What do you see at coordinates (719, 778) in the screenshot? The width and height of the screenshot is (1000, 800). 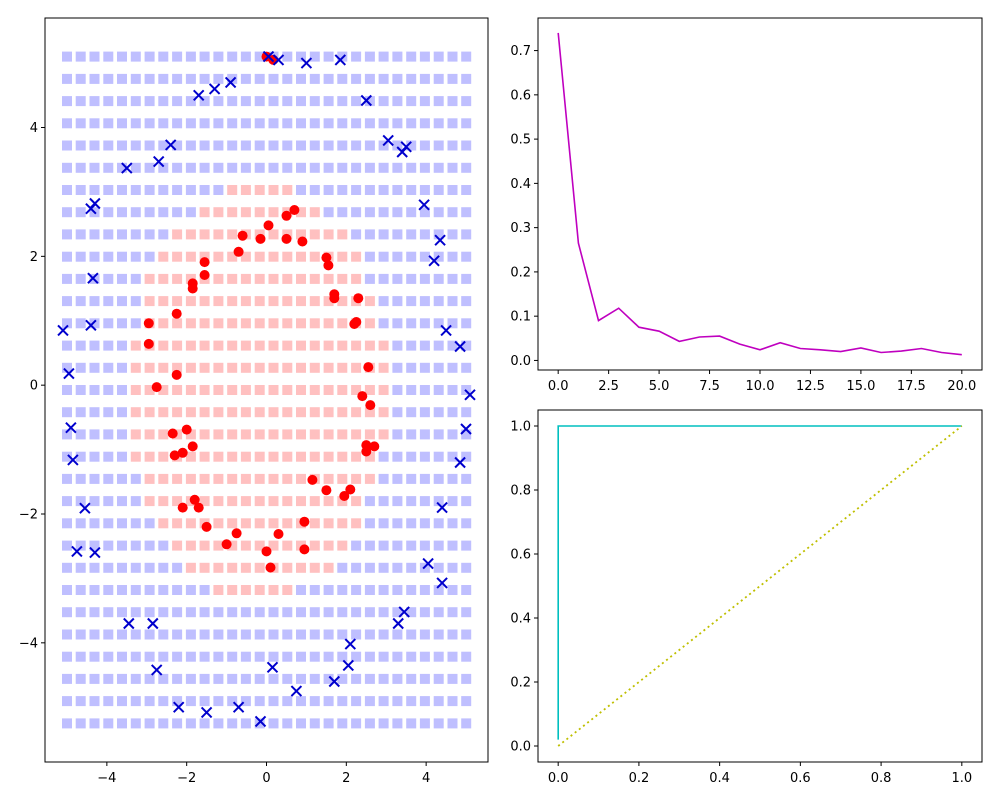 I see `x-tick-label: 0.4` at bounding box center [719, 778].